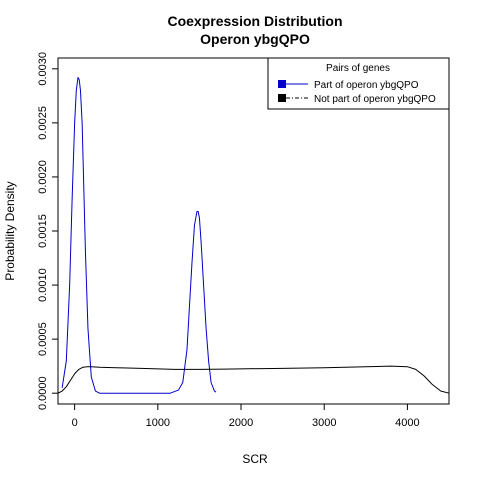 This screenshot has width=480, height=480. Describe the element at coordinates (158, 423) in the screenshot. I see `x-tick-label: 1000` at that location.